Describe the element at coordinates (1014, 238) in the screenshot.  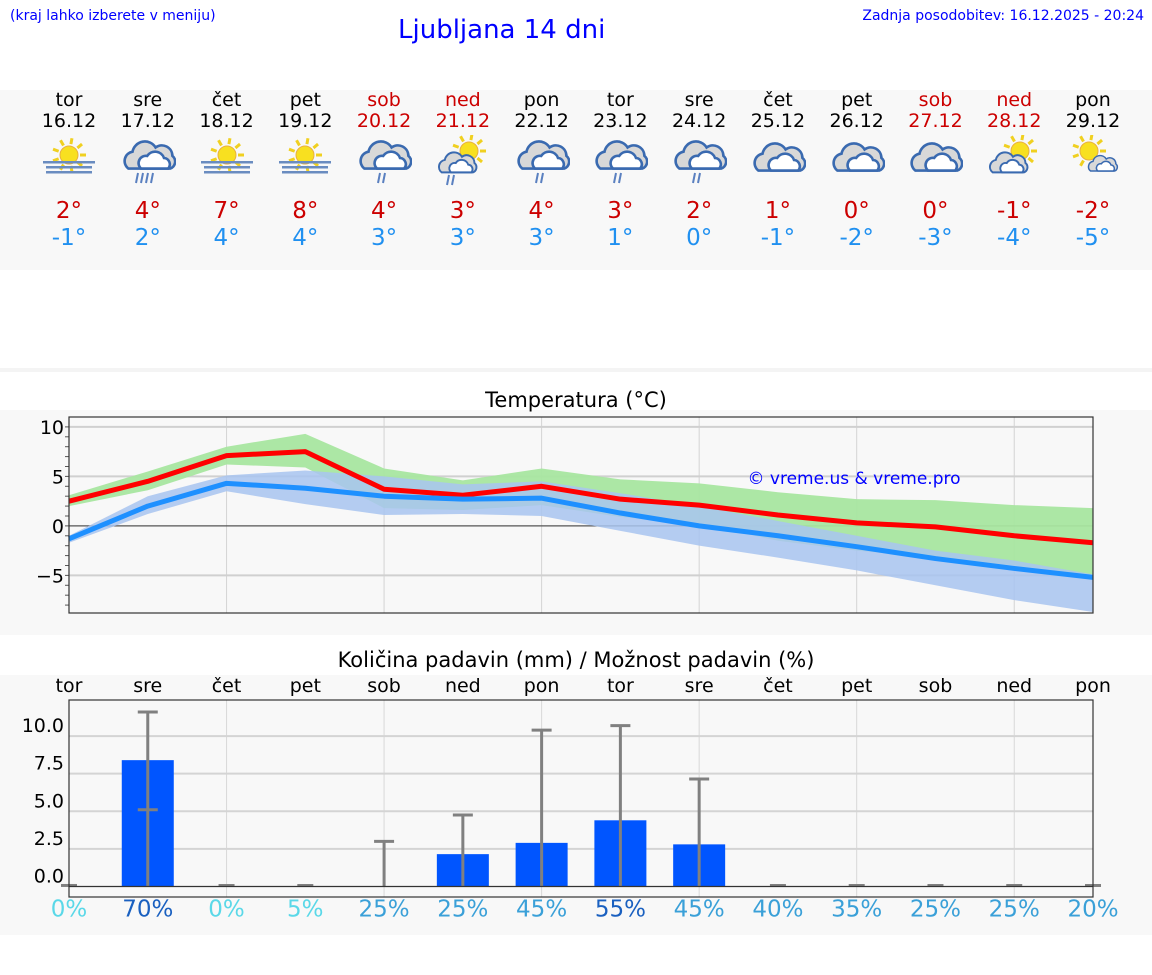
I see `temp-low: -4°` at that location.